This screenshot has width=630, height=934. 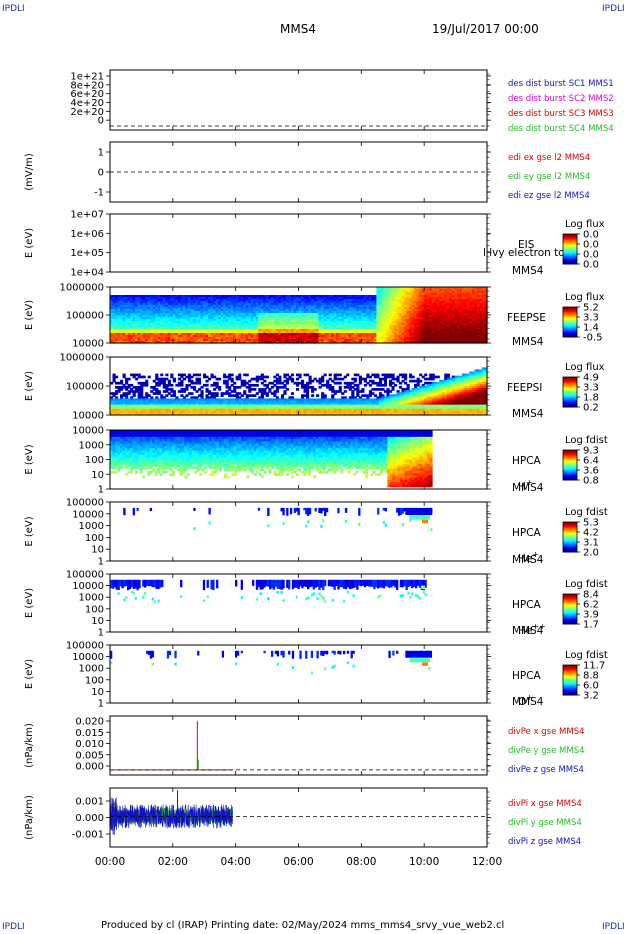 What do you see at coordinates (561, 84) in the screenshot?
I see `legend-entry: des dist burst SC1 MMS1` at bounding box center [561, 84].